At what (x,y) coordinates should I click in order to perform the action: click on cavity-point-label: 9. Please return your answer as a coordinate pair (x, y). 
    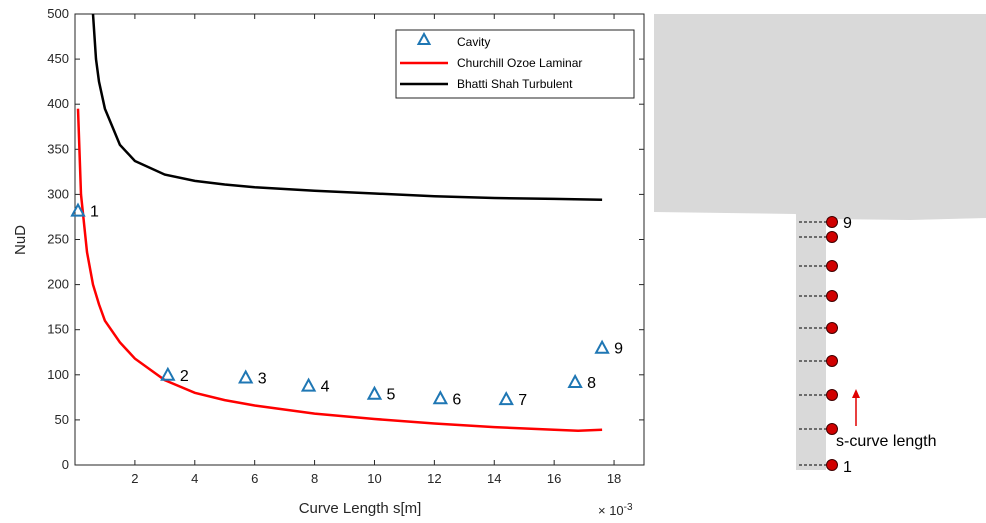
    Looking at the image, I should click on (618, 349).